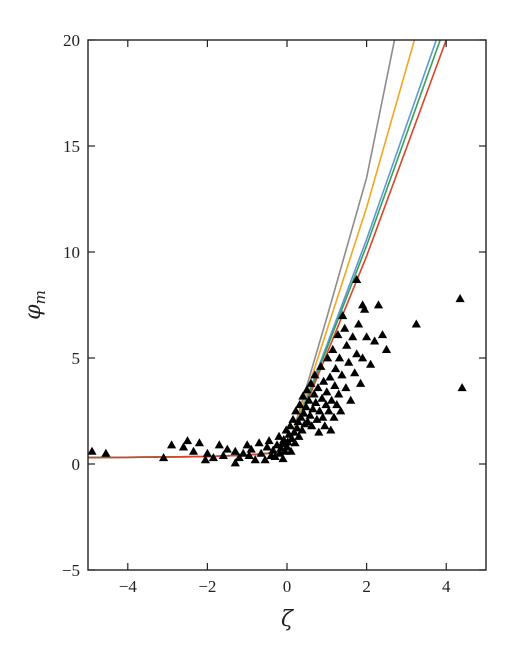 The image size is (517, 660). I want to click on y-tick-label: 15, so click(71, 146).